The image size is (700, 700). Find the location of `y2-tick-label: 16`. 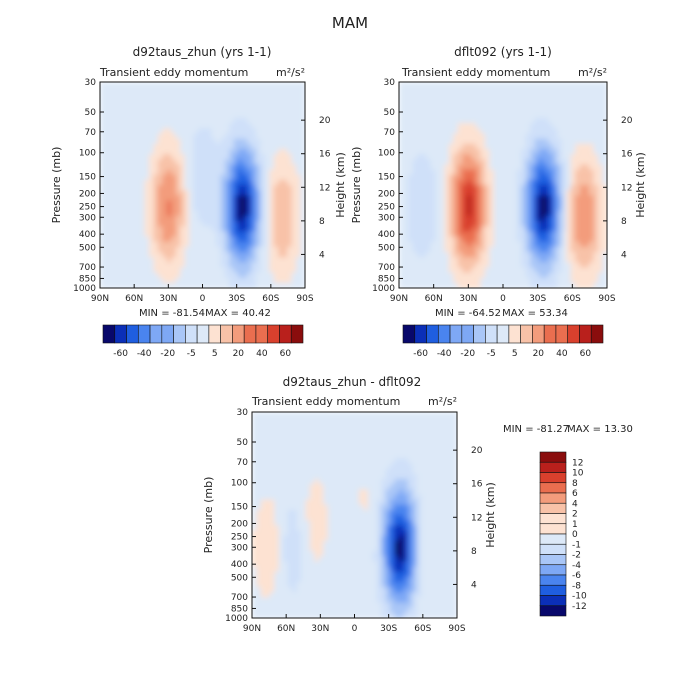

y2-tick-label: 16 is located at coordinates (325, 155).